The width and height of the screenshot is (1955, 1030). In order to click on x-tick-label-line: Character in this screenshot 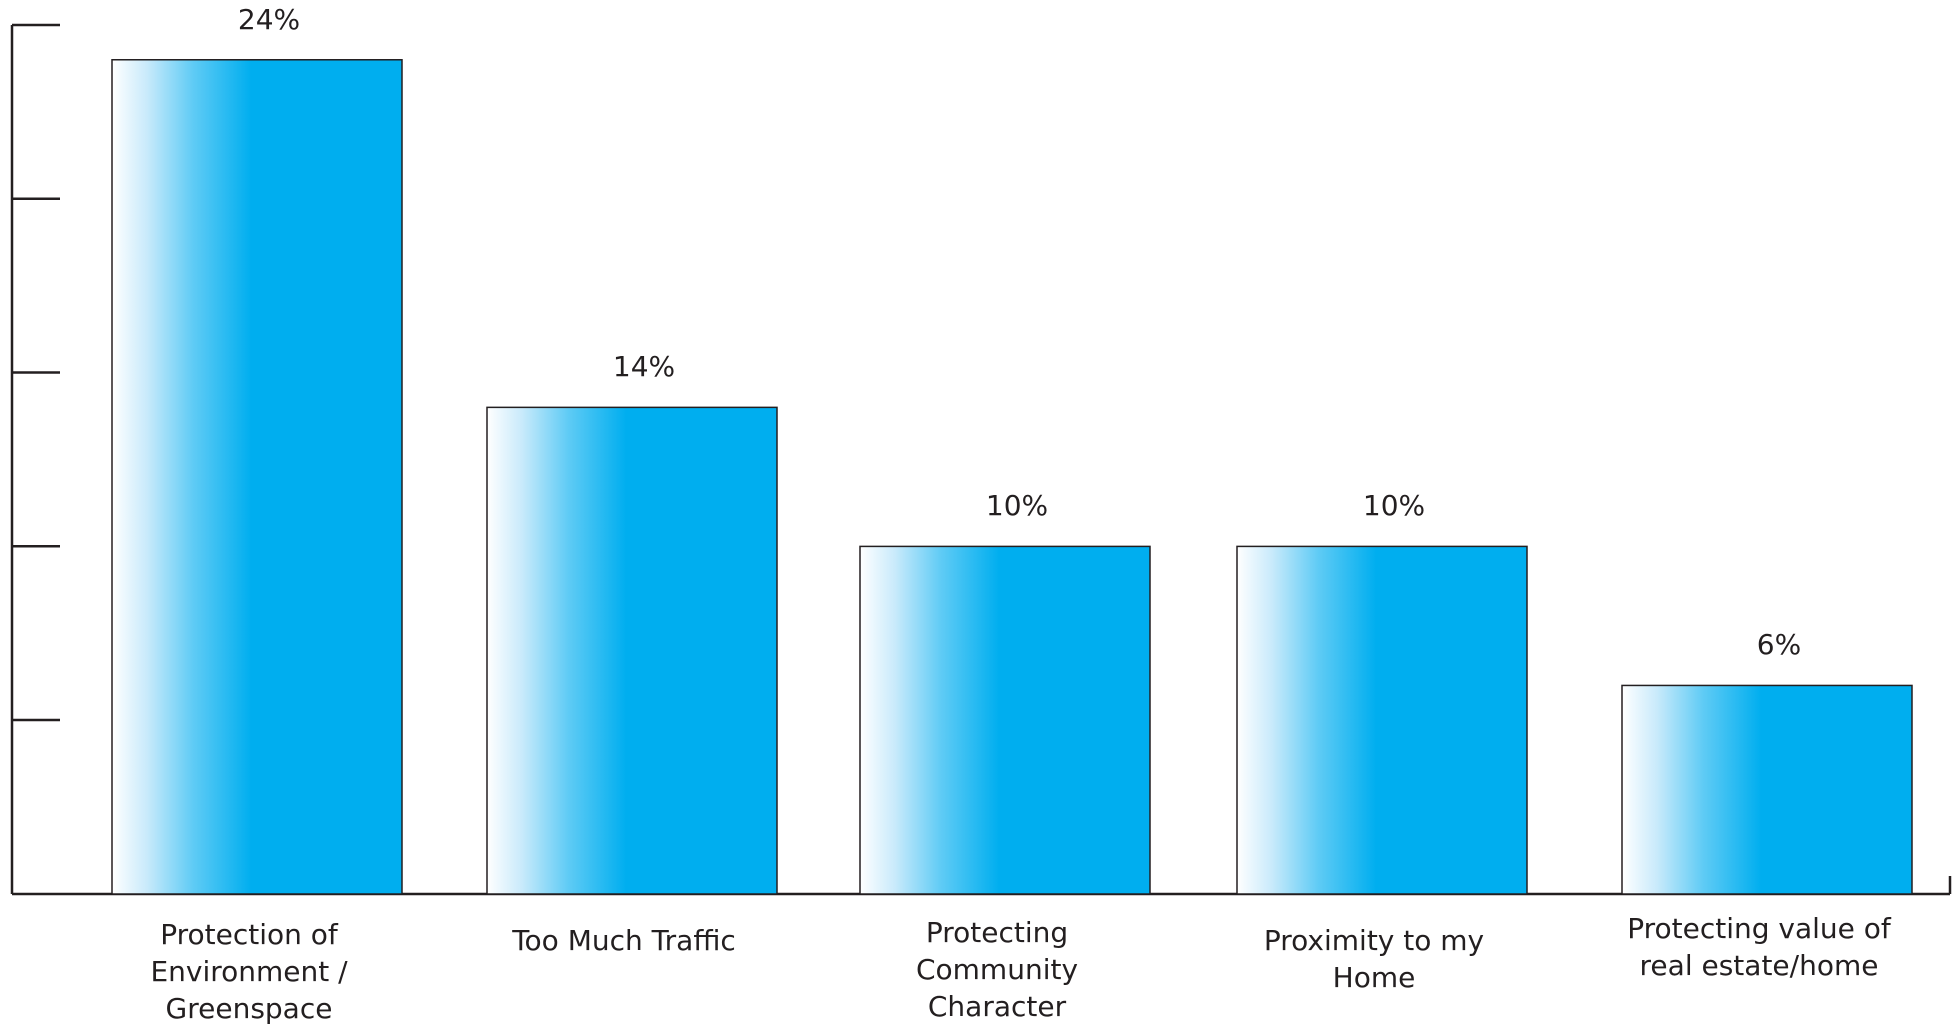, I will do `click(997, 1006)`.